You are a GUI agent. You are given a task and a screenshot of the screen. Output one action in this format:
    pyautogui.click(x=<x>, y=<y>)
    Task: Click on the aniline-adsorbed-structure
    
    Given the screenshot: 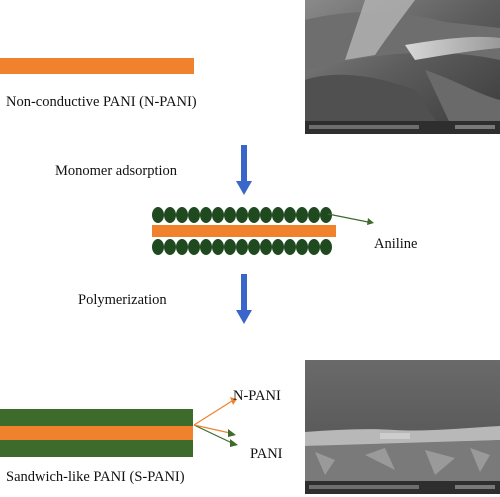 What is the action you would take?
    pyautogui.click(x=244, y=231)
    